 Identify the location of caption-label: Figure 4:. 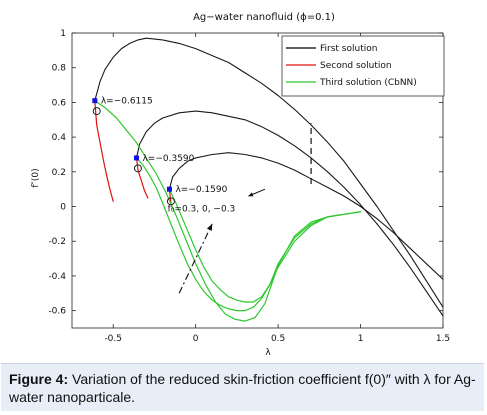
(39, 379).